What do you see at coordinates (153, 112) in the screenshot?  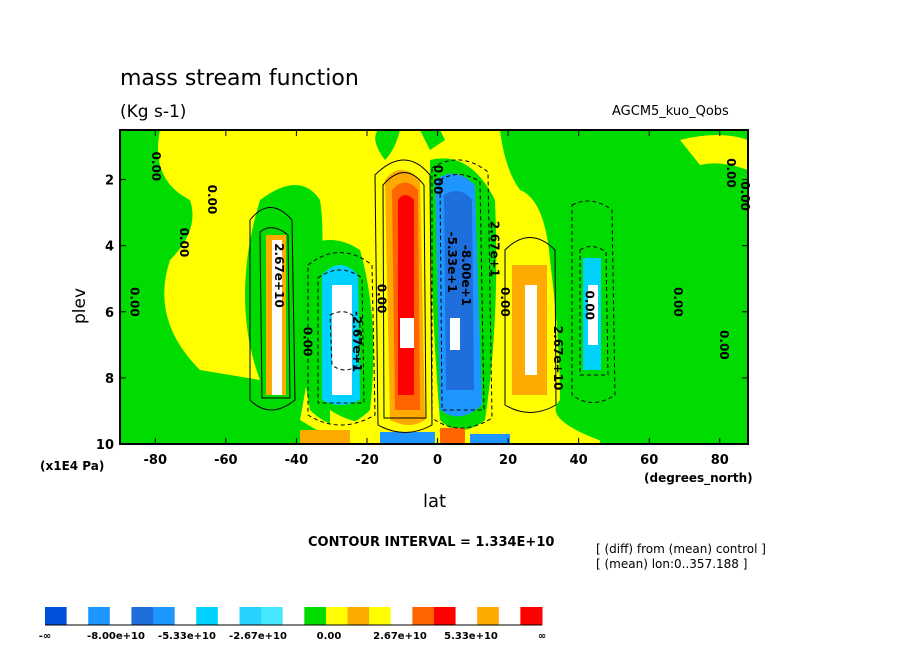 I see `chart-units: (Kg s-1)` at bounding box center [153, 112].